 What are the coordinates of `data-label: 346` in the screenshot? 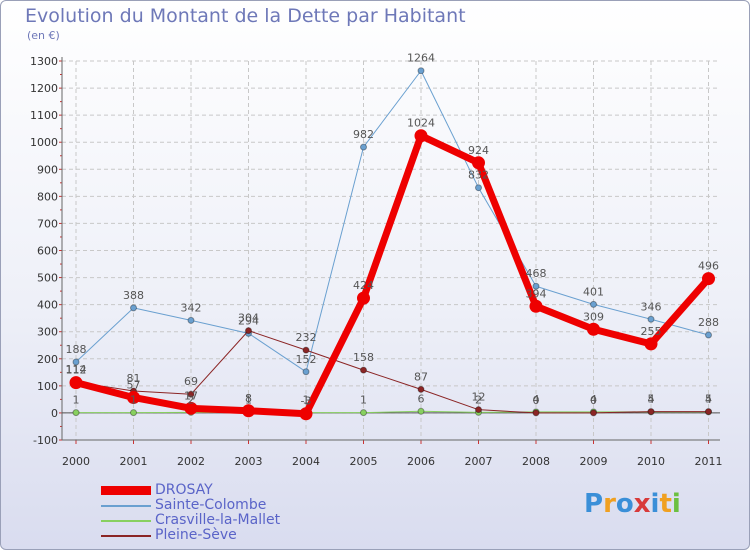 It's located at (651, 306).